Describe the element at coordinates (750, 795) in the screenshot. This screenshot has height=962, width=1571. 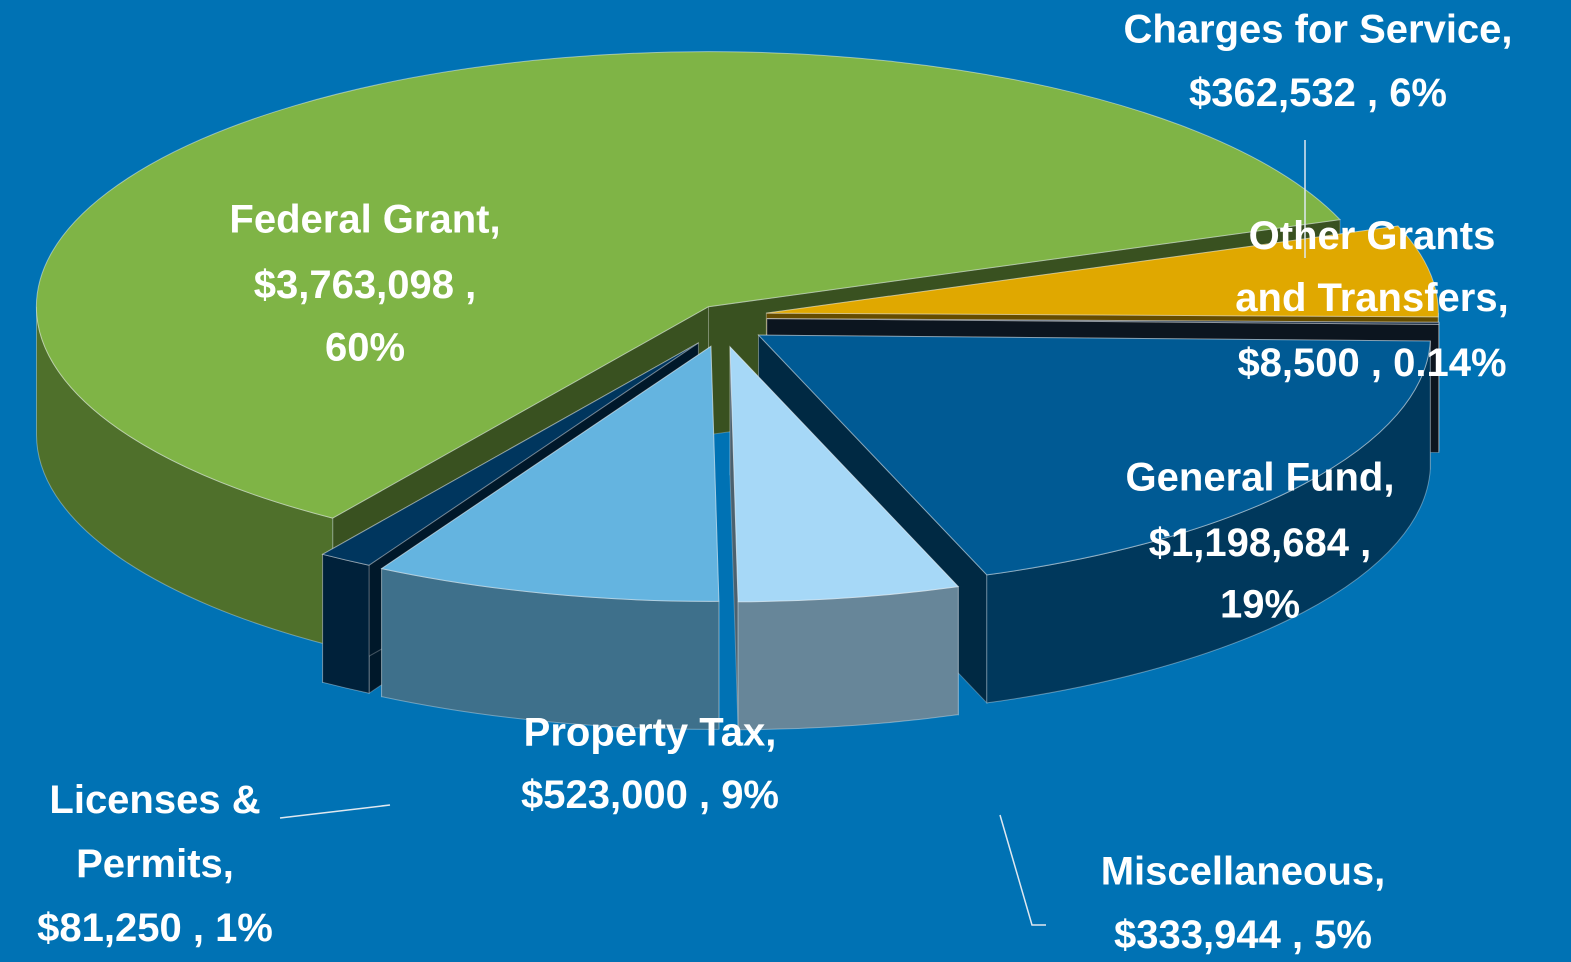
I see `percent-label: 9%` at that location.